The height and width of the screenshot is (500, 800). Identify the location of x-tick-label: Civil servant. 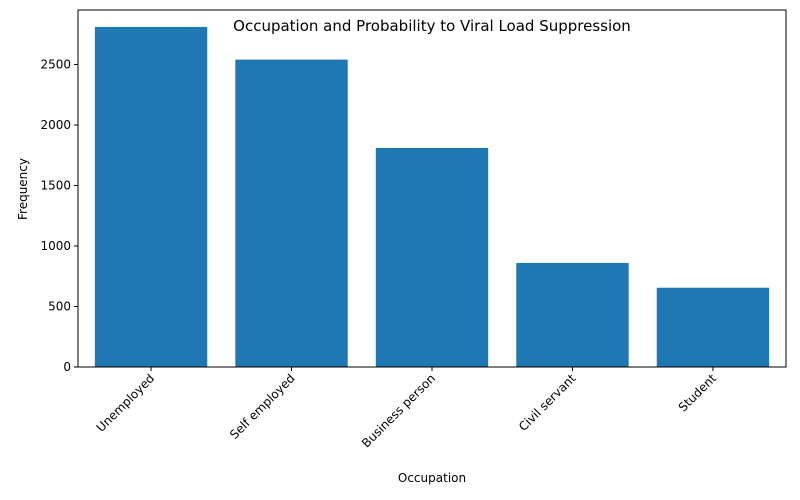
(547, 402).